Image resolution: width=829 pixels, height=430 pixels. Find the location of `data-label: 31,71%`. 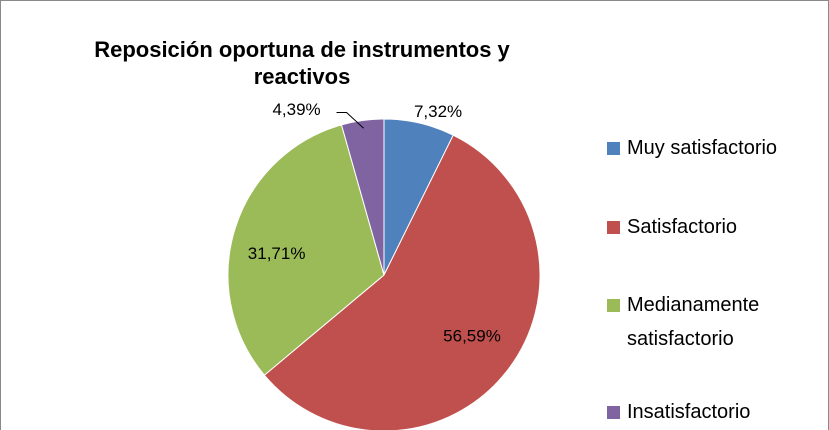

data-label: 31,71% is located at coordinates (277, 253).